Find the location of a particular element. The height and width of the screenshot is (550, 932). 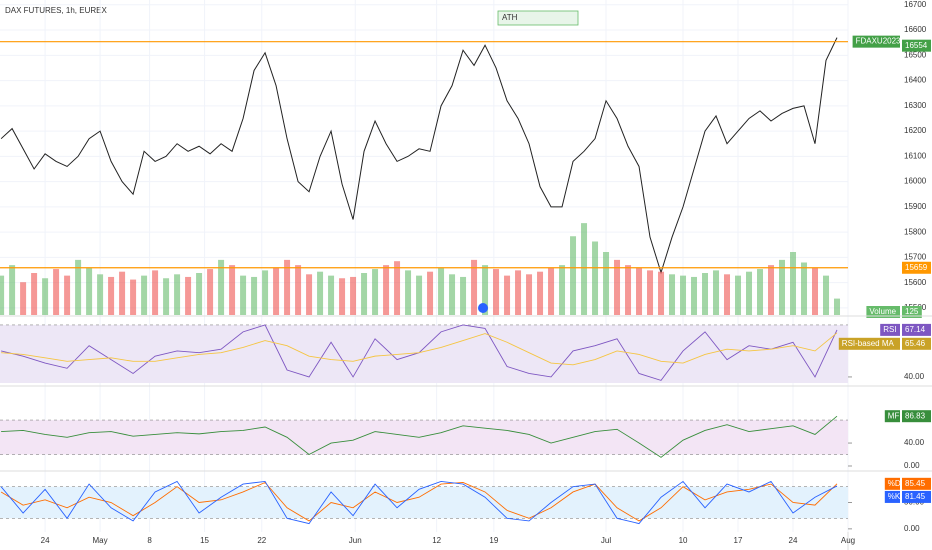

y-tick-label: 16600 is located at coordinates (915, 29).